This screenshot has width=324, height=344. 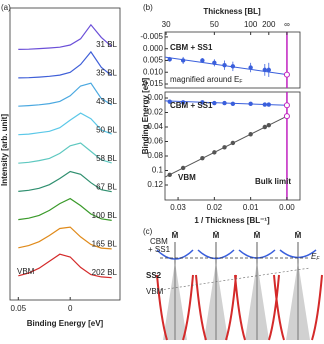 What do you see at coordinates (153, 83) in the screenshot?
I see `y-tick-label: 0.015` at bounding box center [153, 83].